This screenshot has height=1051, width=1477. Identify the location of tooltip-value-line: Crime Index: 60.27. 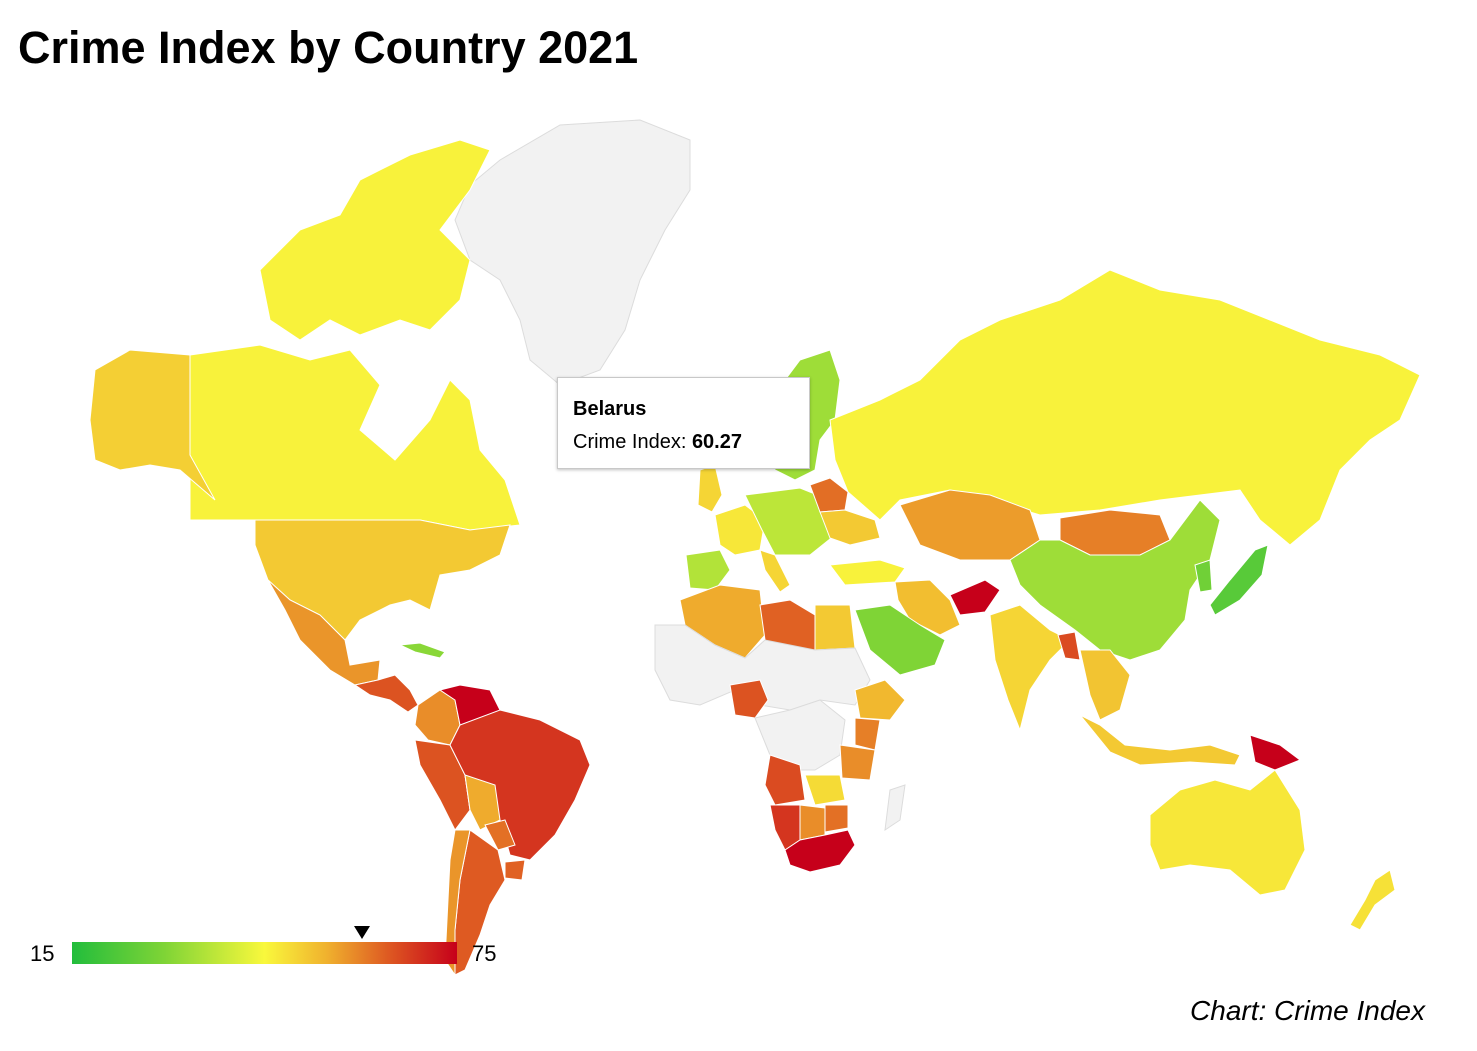
(683, 442).